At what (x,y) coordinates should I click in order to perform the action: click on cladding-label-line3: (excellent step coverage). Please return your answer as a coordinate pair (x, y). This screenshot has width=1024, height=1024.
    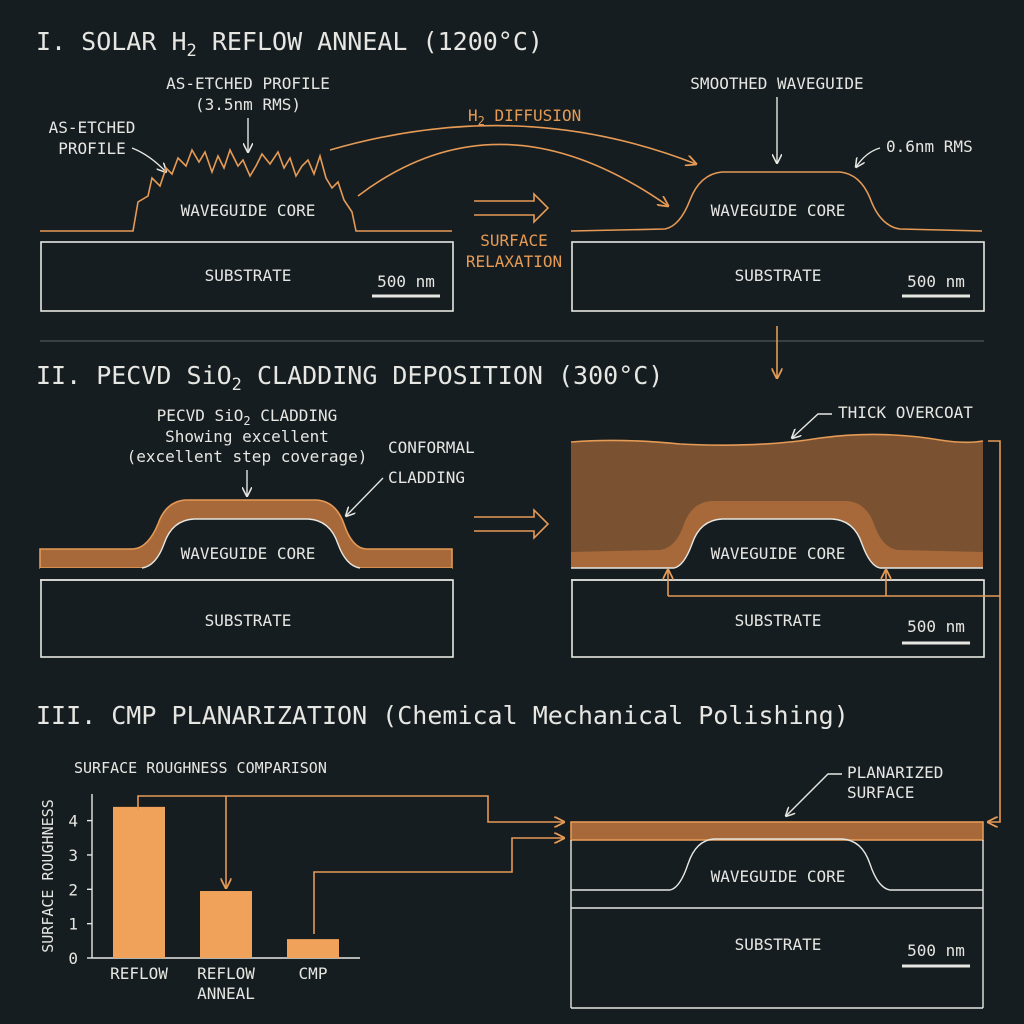
    Looking at the image, I should click on (247, 456).